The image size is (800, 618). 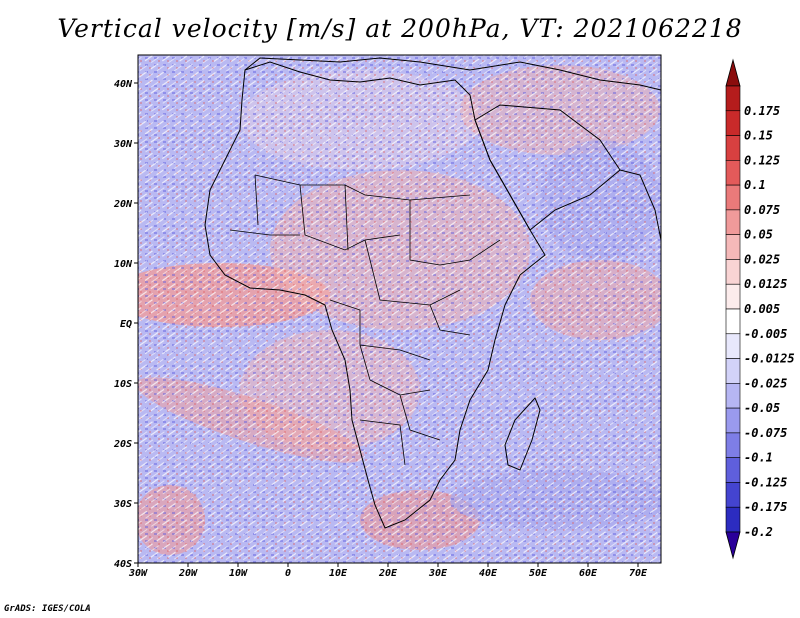 What do you see at coordinates (122, 444) in the screenshot?
I see `lat-label: 20S` at bounding box center [122, 444].